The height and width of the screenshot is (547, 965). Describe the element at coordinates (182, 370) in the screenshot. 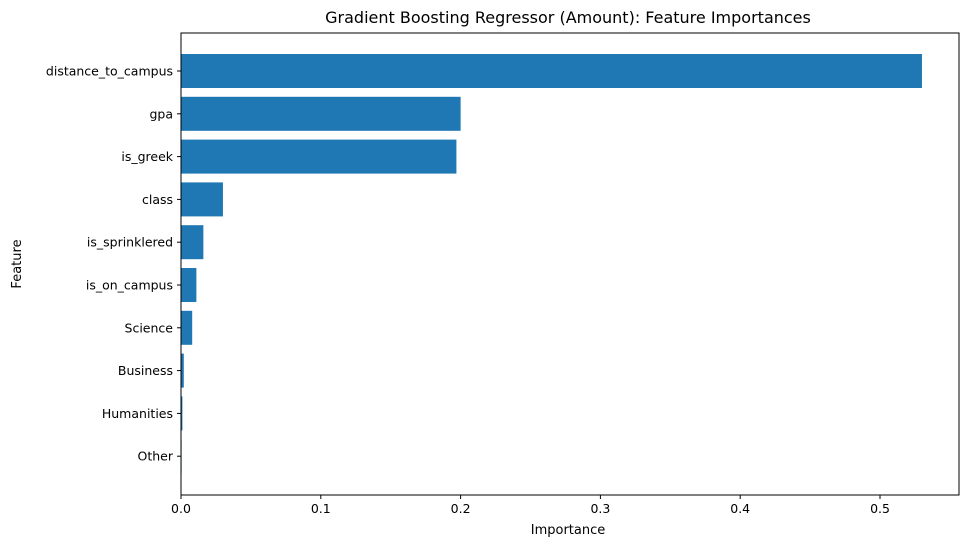

I see `bar-business` at that location.